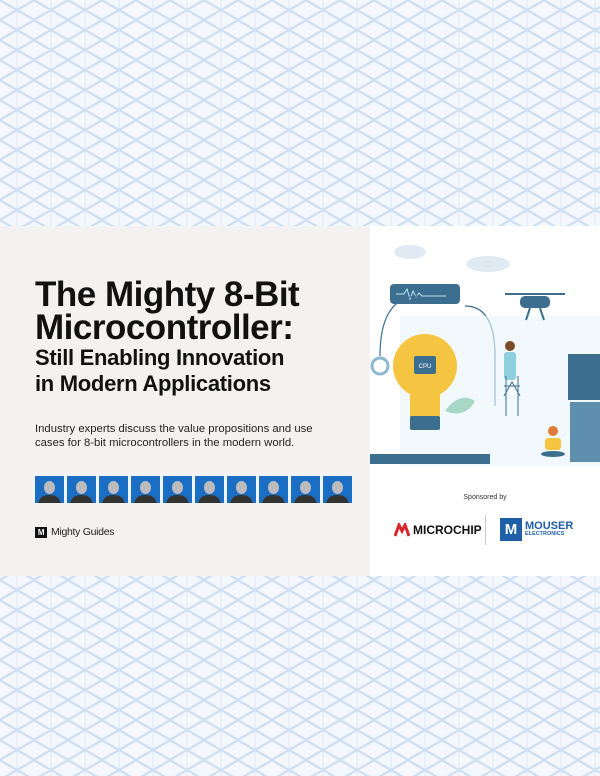 The width and height of the screenshot is (600, 776). What do you see at coordinates (164, 327) in the screenshot?
I see `title-line-2: Microcontroller:` at bounding box center [164, 327].